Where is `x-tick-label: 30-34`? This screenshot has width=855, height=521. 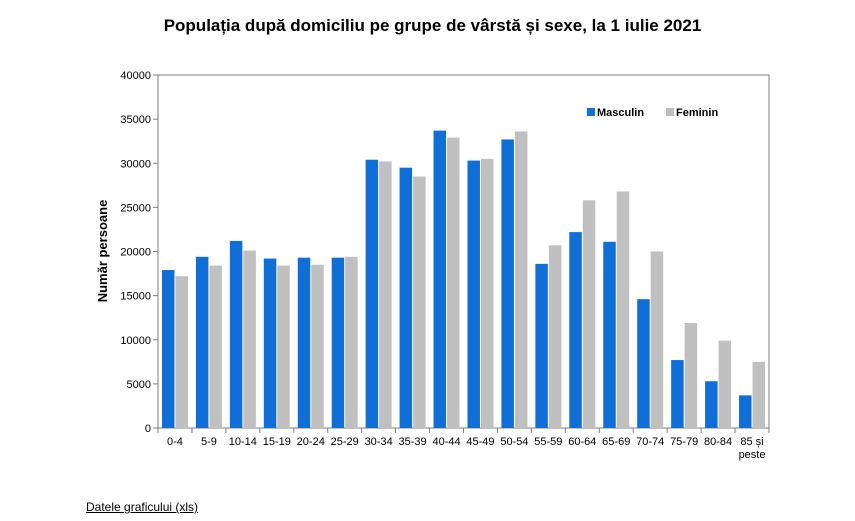
x-tick-label: 30-34 is located at coordinates (379, 442).